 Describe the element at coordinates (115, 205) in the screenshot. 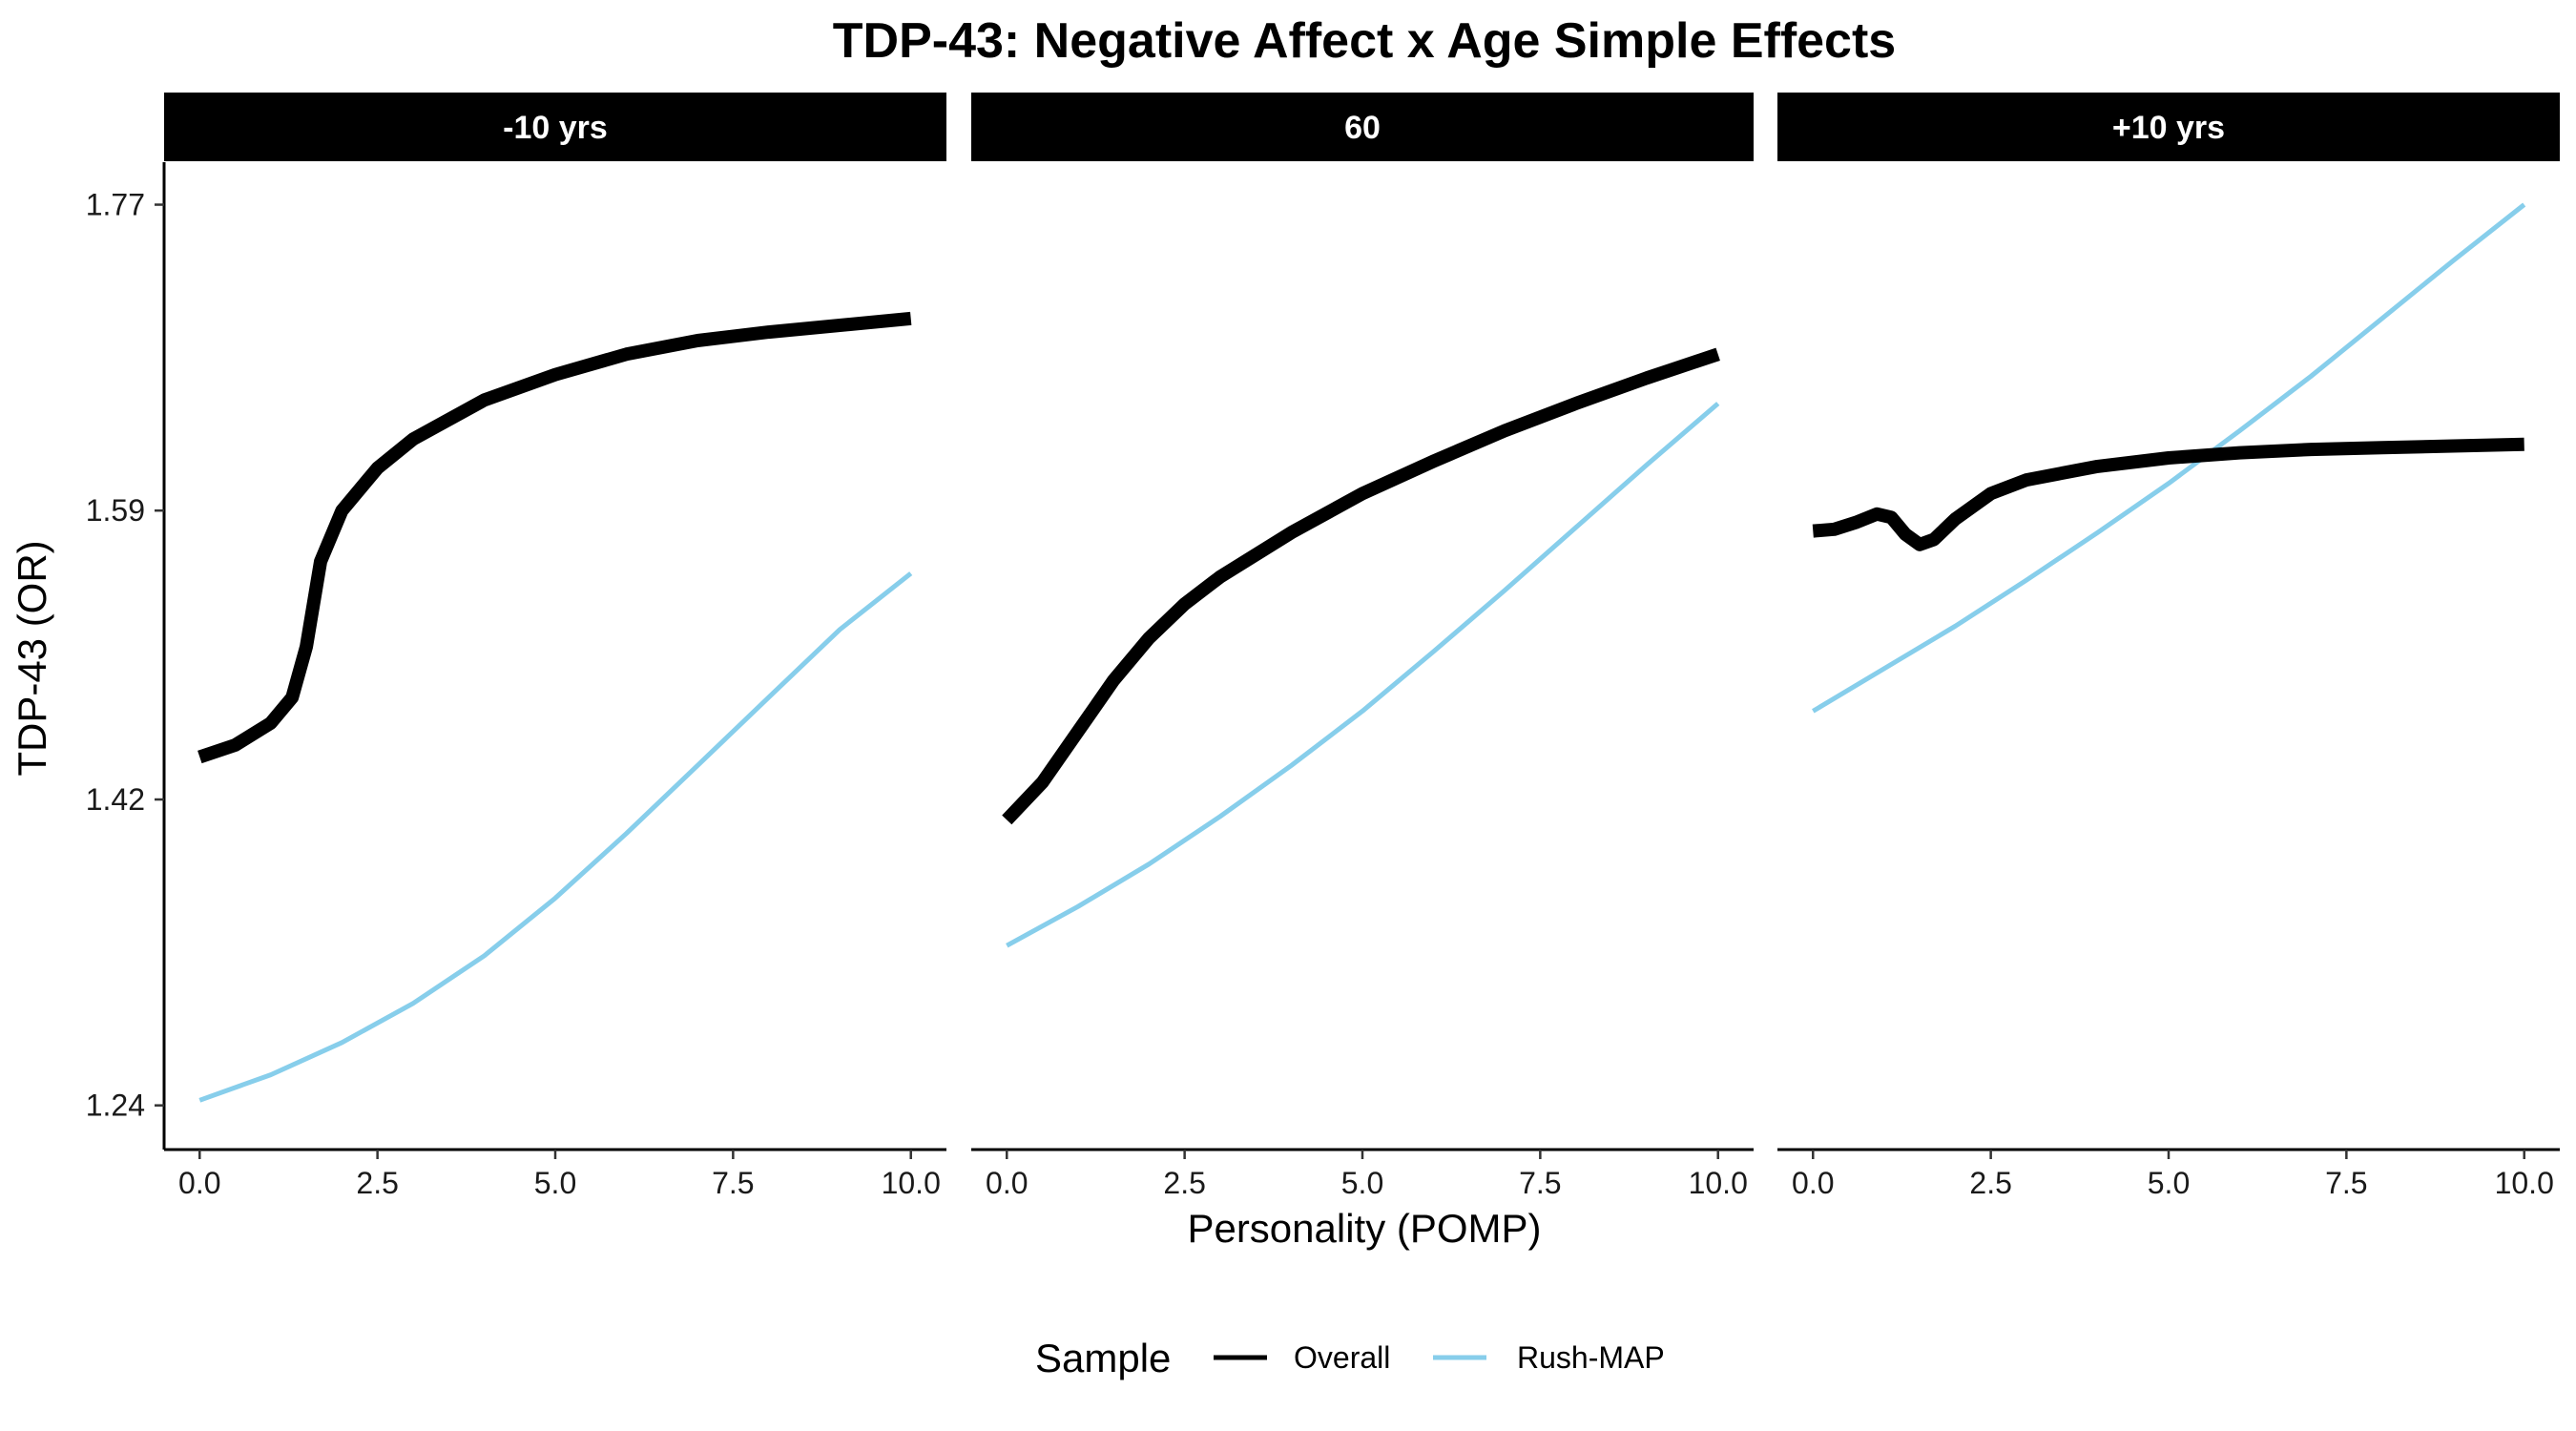

I see `y-tick-label: 1.77` at that location.